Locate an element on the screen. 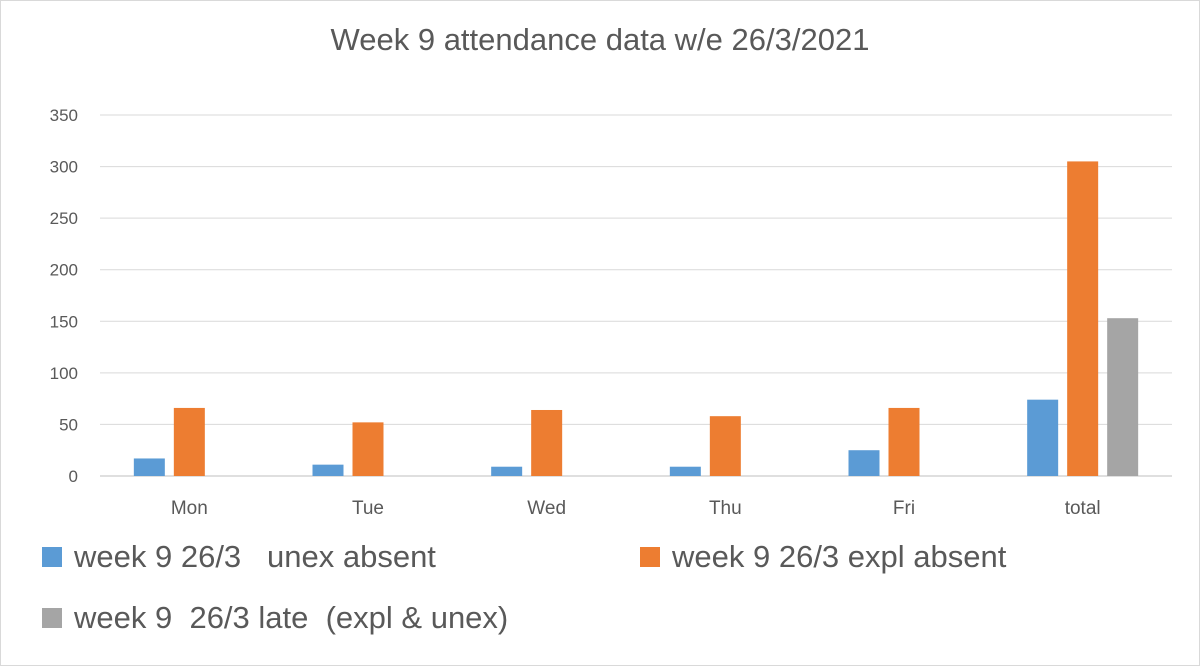 The height and width of the screenshot is (666, 1200). legend-item-unex-absent: week 9 26/3 unex absent is located at coordinates (239, 557).